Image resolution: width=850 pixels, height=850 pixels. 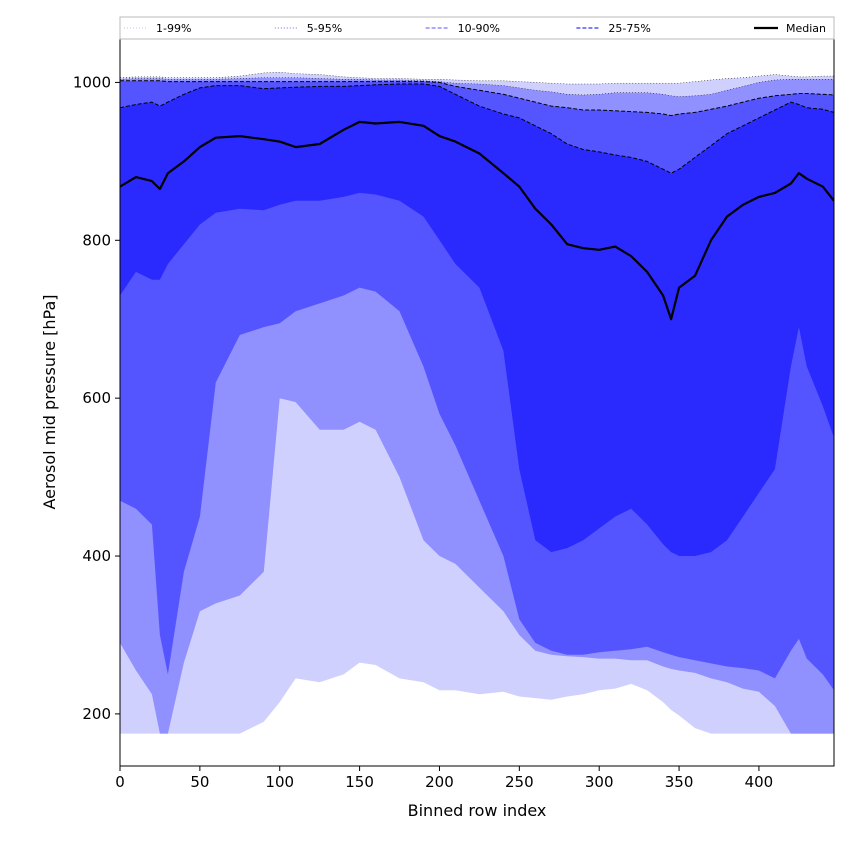 I want to click on x-tick-label: 400, so click(x=759, y=782).